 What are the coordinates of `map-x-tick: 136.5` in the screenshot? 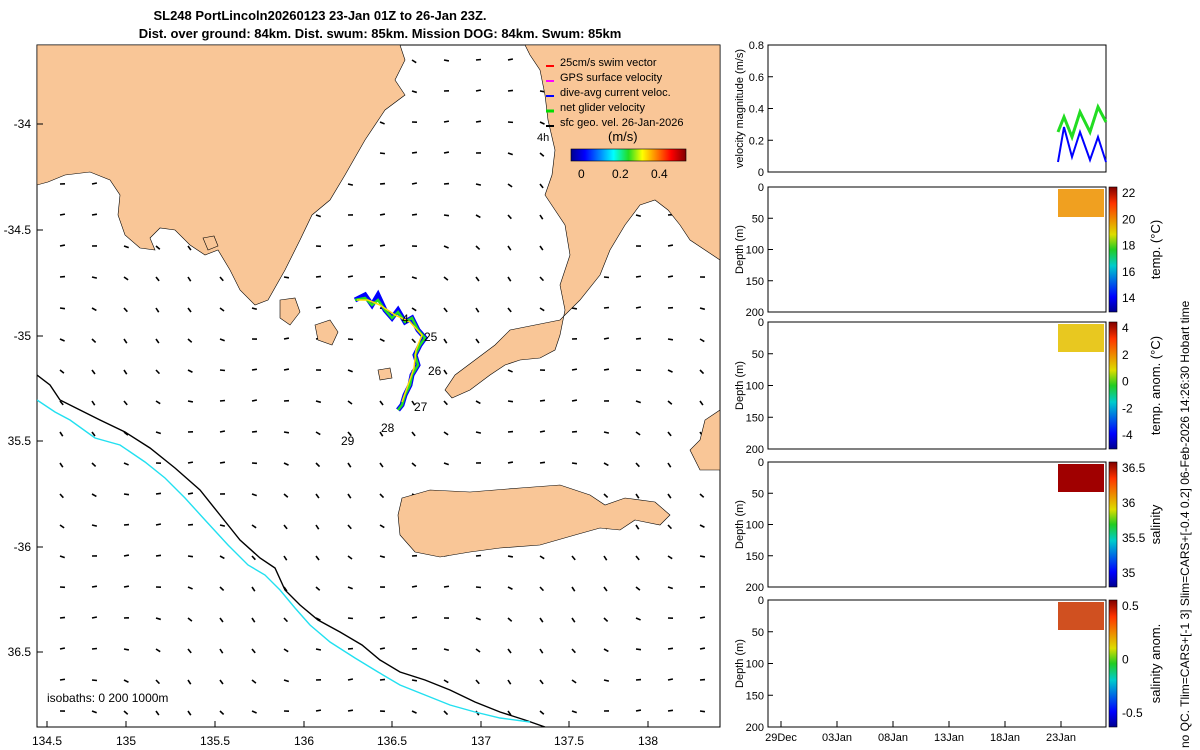 It's located at (392, 741).